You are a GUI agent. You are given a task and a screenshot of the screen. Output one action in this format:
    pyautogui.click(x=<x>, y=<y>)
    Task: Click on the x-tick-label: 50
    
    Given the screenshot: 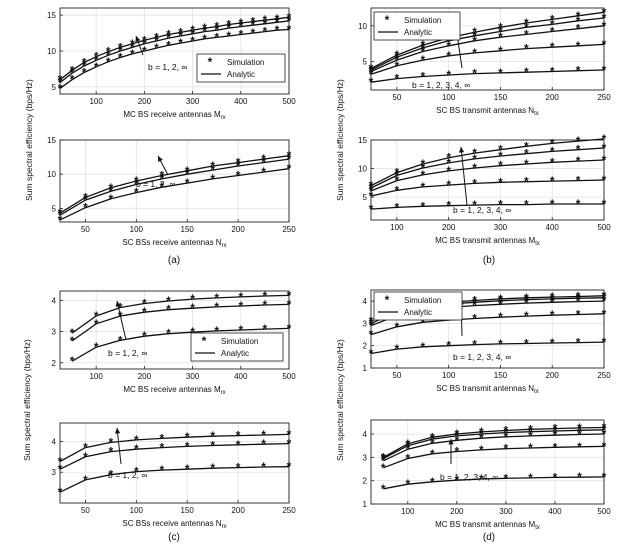 What is the action you would take?
    pyautogui.click(x=396, y=97)
    